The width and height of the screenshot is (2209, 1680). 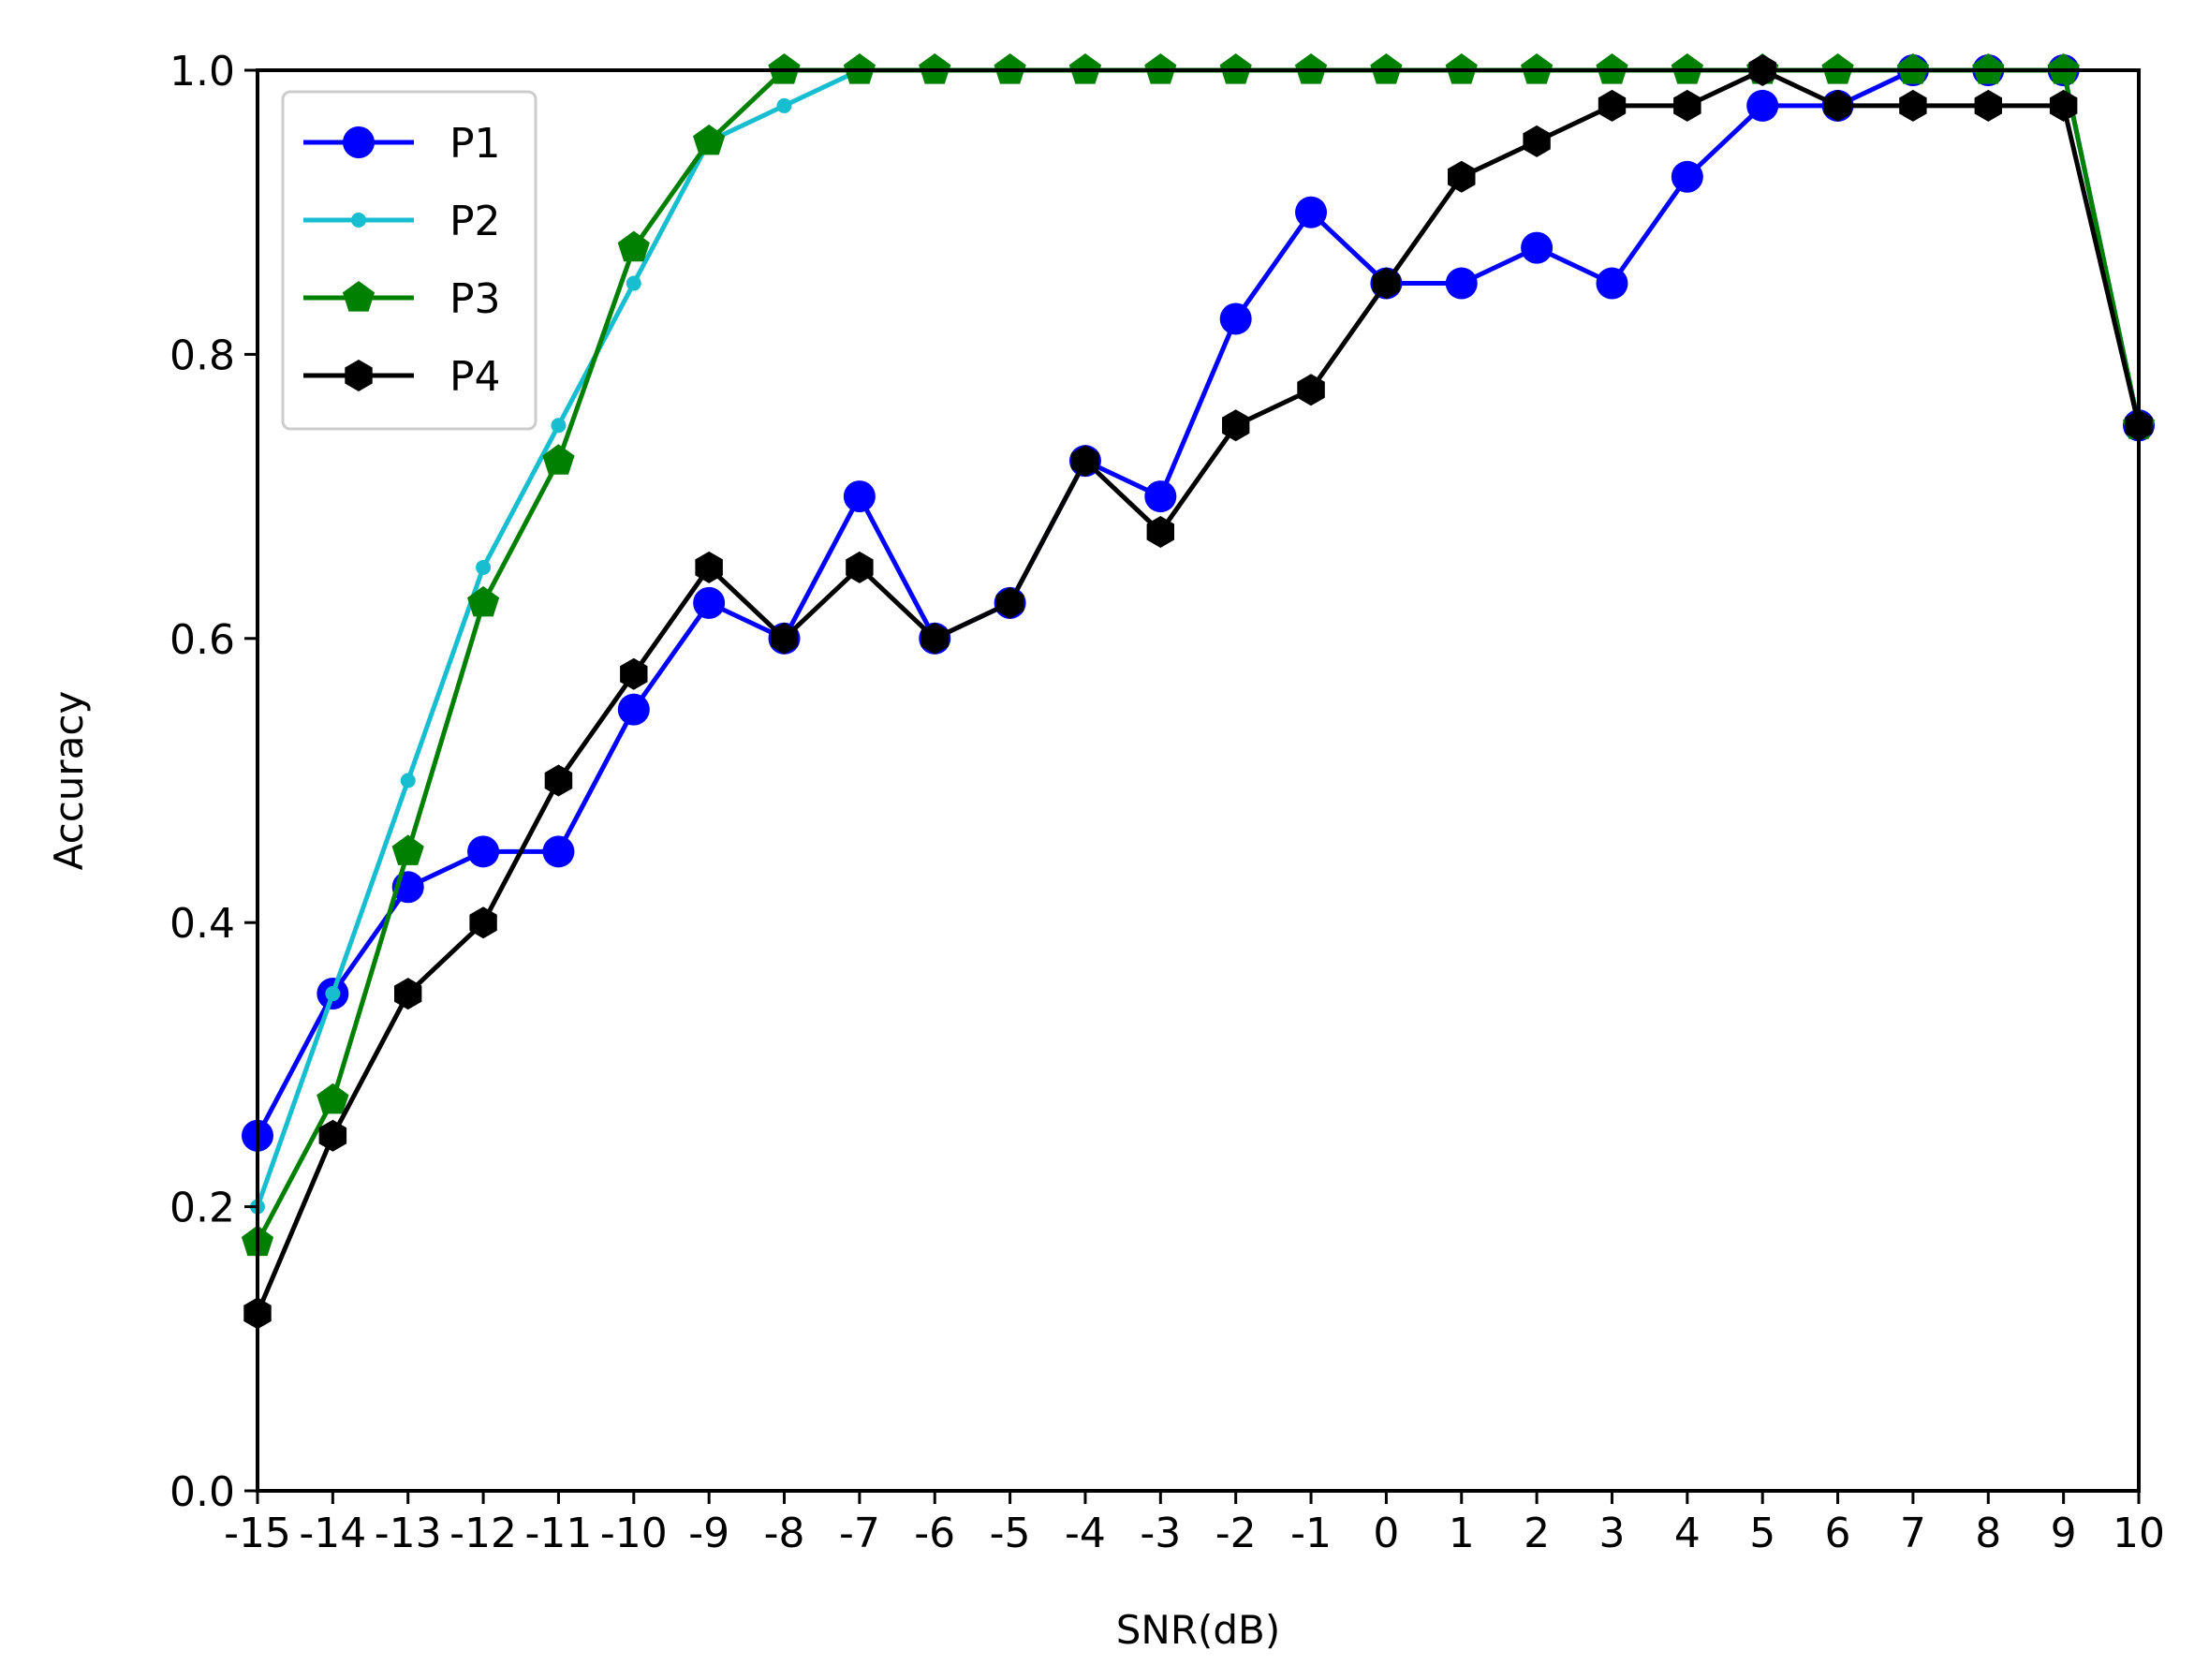 What do you see at coordinates (1612, 1534) in the screenshot?
I see `x-tick-label: 3` at bounding box center [1612, 1534].